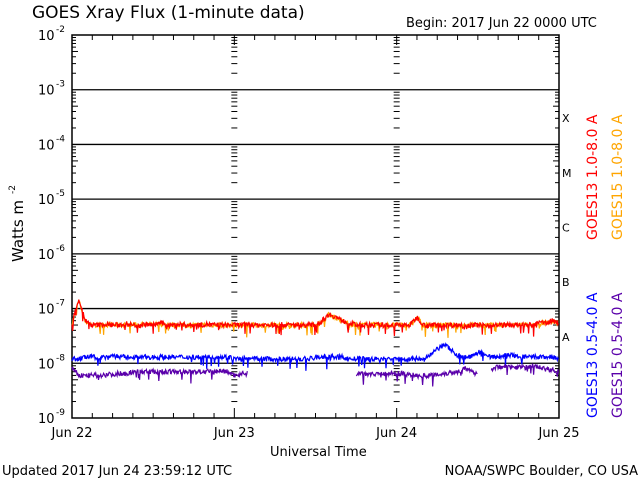 This screenshot has height=480, width=640. What do you see at coordinates (60, 85) in the screenshot?
I see `y-tick-exponent: -3` at bounding box center [60, 85].